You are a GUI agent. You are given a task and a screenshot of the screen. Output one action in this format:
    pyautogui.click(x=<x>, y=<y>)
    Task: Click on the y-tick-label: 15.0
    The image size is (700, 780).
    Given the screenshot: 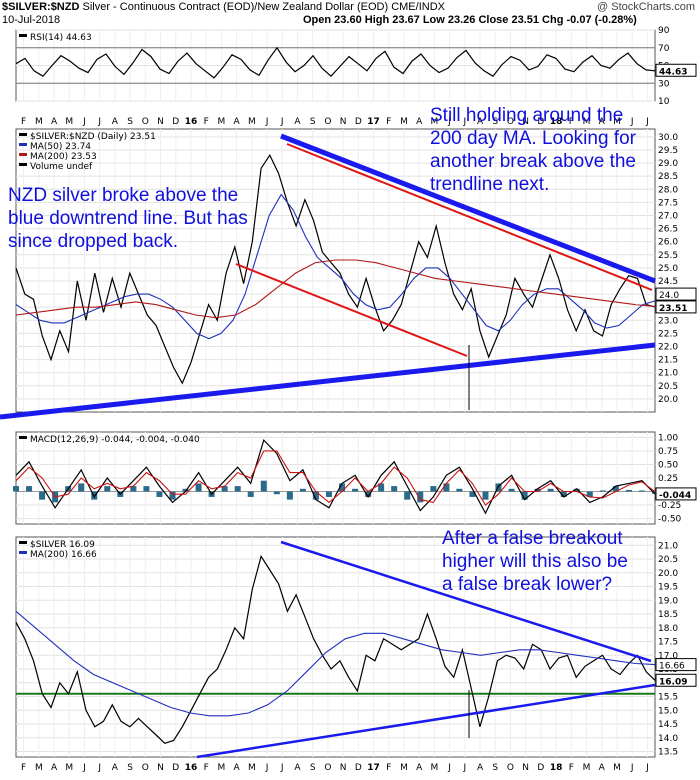 What is the action you would take?
    pyautogui.click(x=668, y=711)
    